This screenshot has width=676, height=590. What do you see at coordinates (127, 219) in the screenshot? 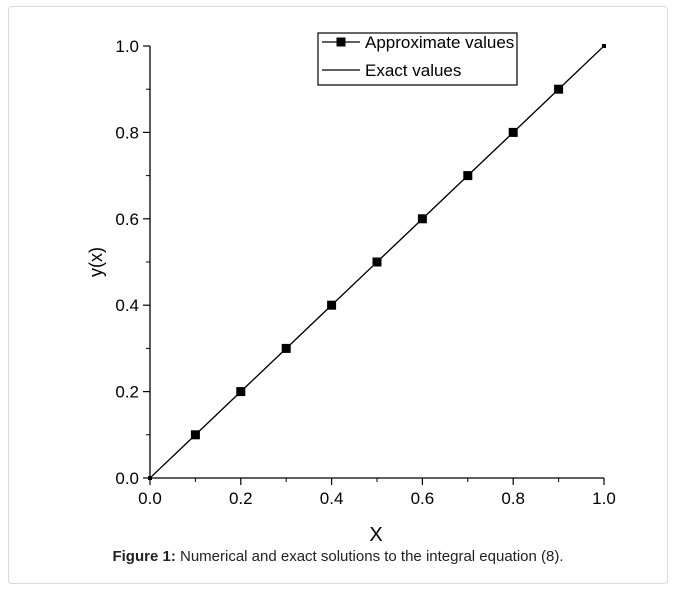
I see `y-tick-label: 0.6` at bounding box center [127, 219].